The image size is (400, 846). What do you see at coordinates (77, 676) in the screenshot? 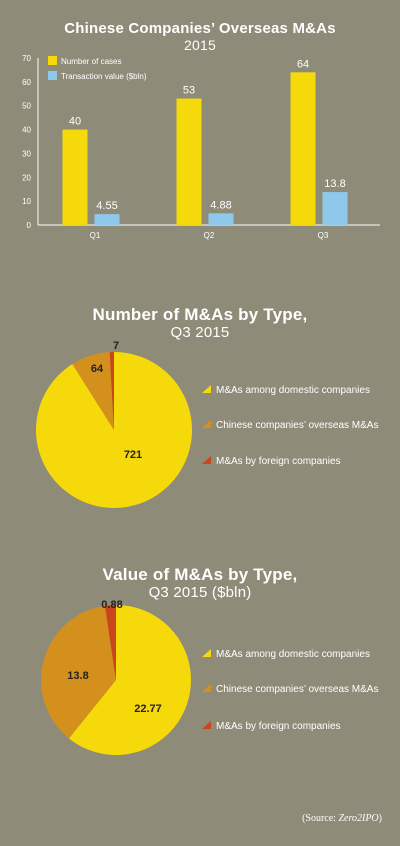
I see `slice-value-label: 13.8` at bounding box center [77, 676].